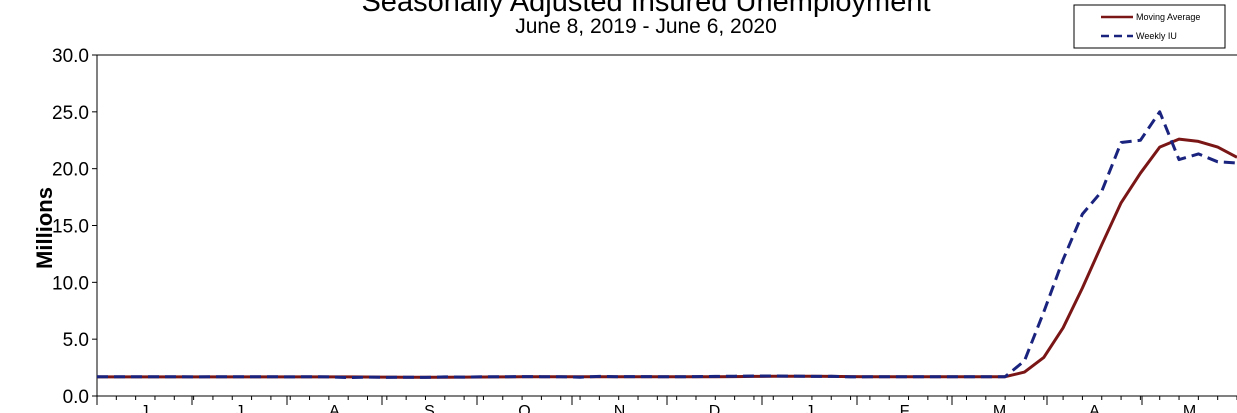 The height and width of the screenshot is (413, 1237). Describe the element at coordinates (70, 227) in the screenshot. I see `y-tick-label: 15.0` at that location.